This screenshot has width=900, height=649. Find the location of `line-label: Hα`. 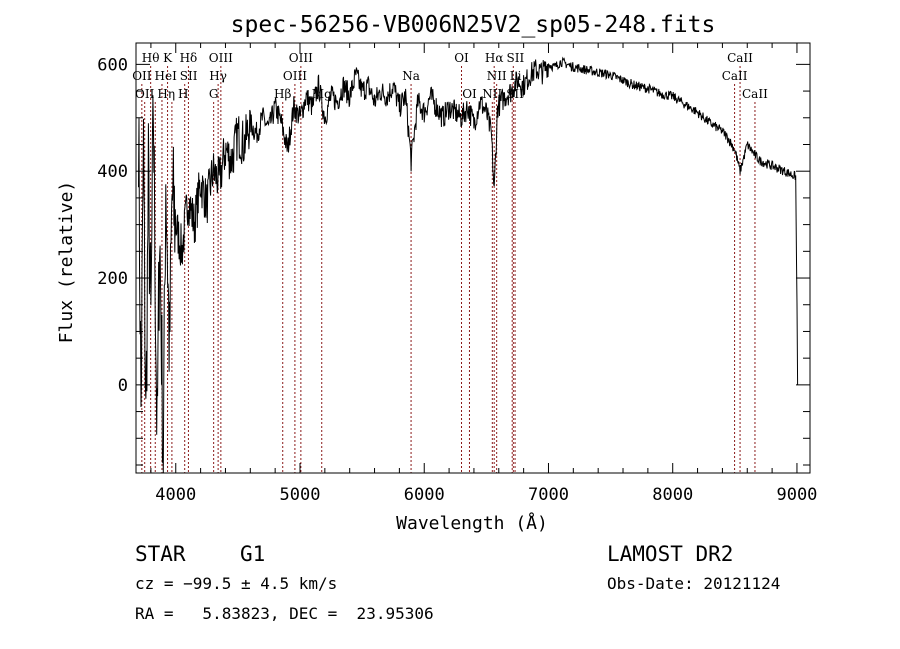

line-label: Hα is located at coordinates (494, 58).